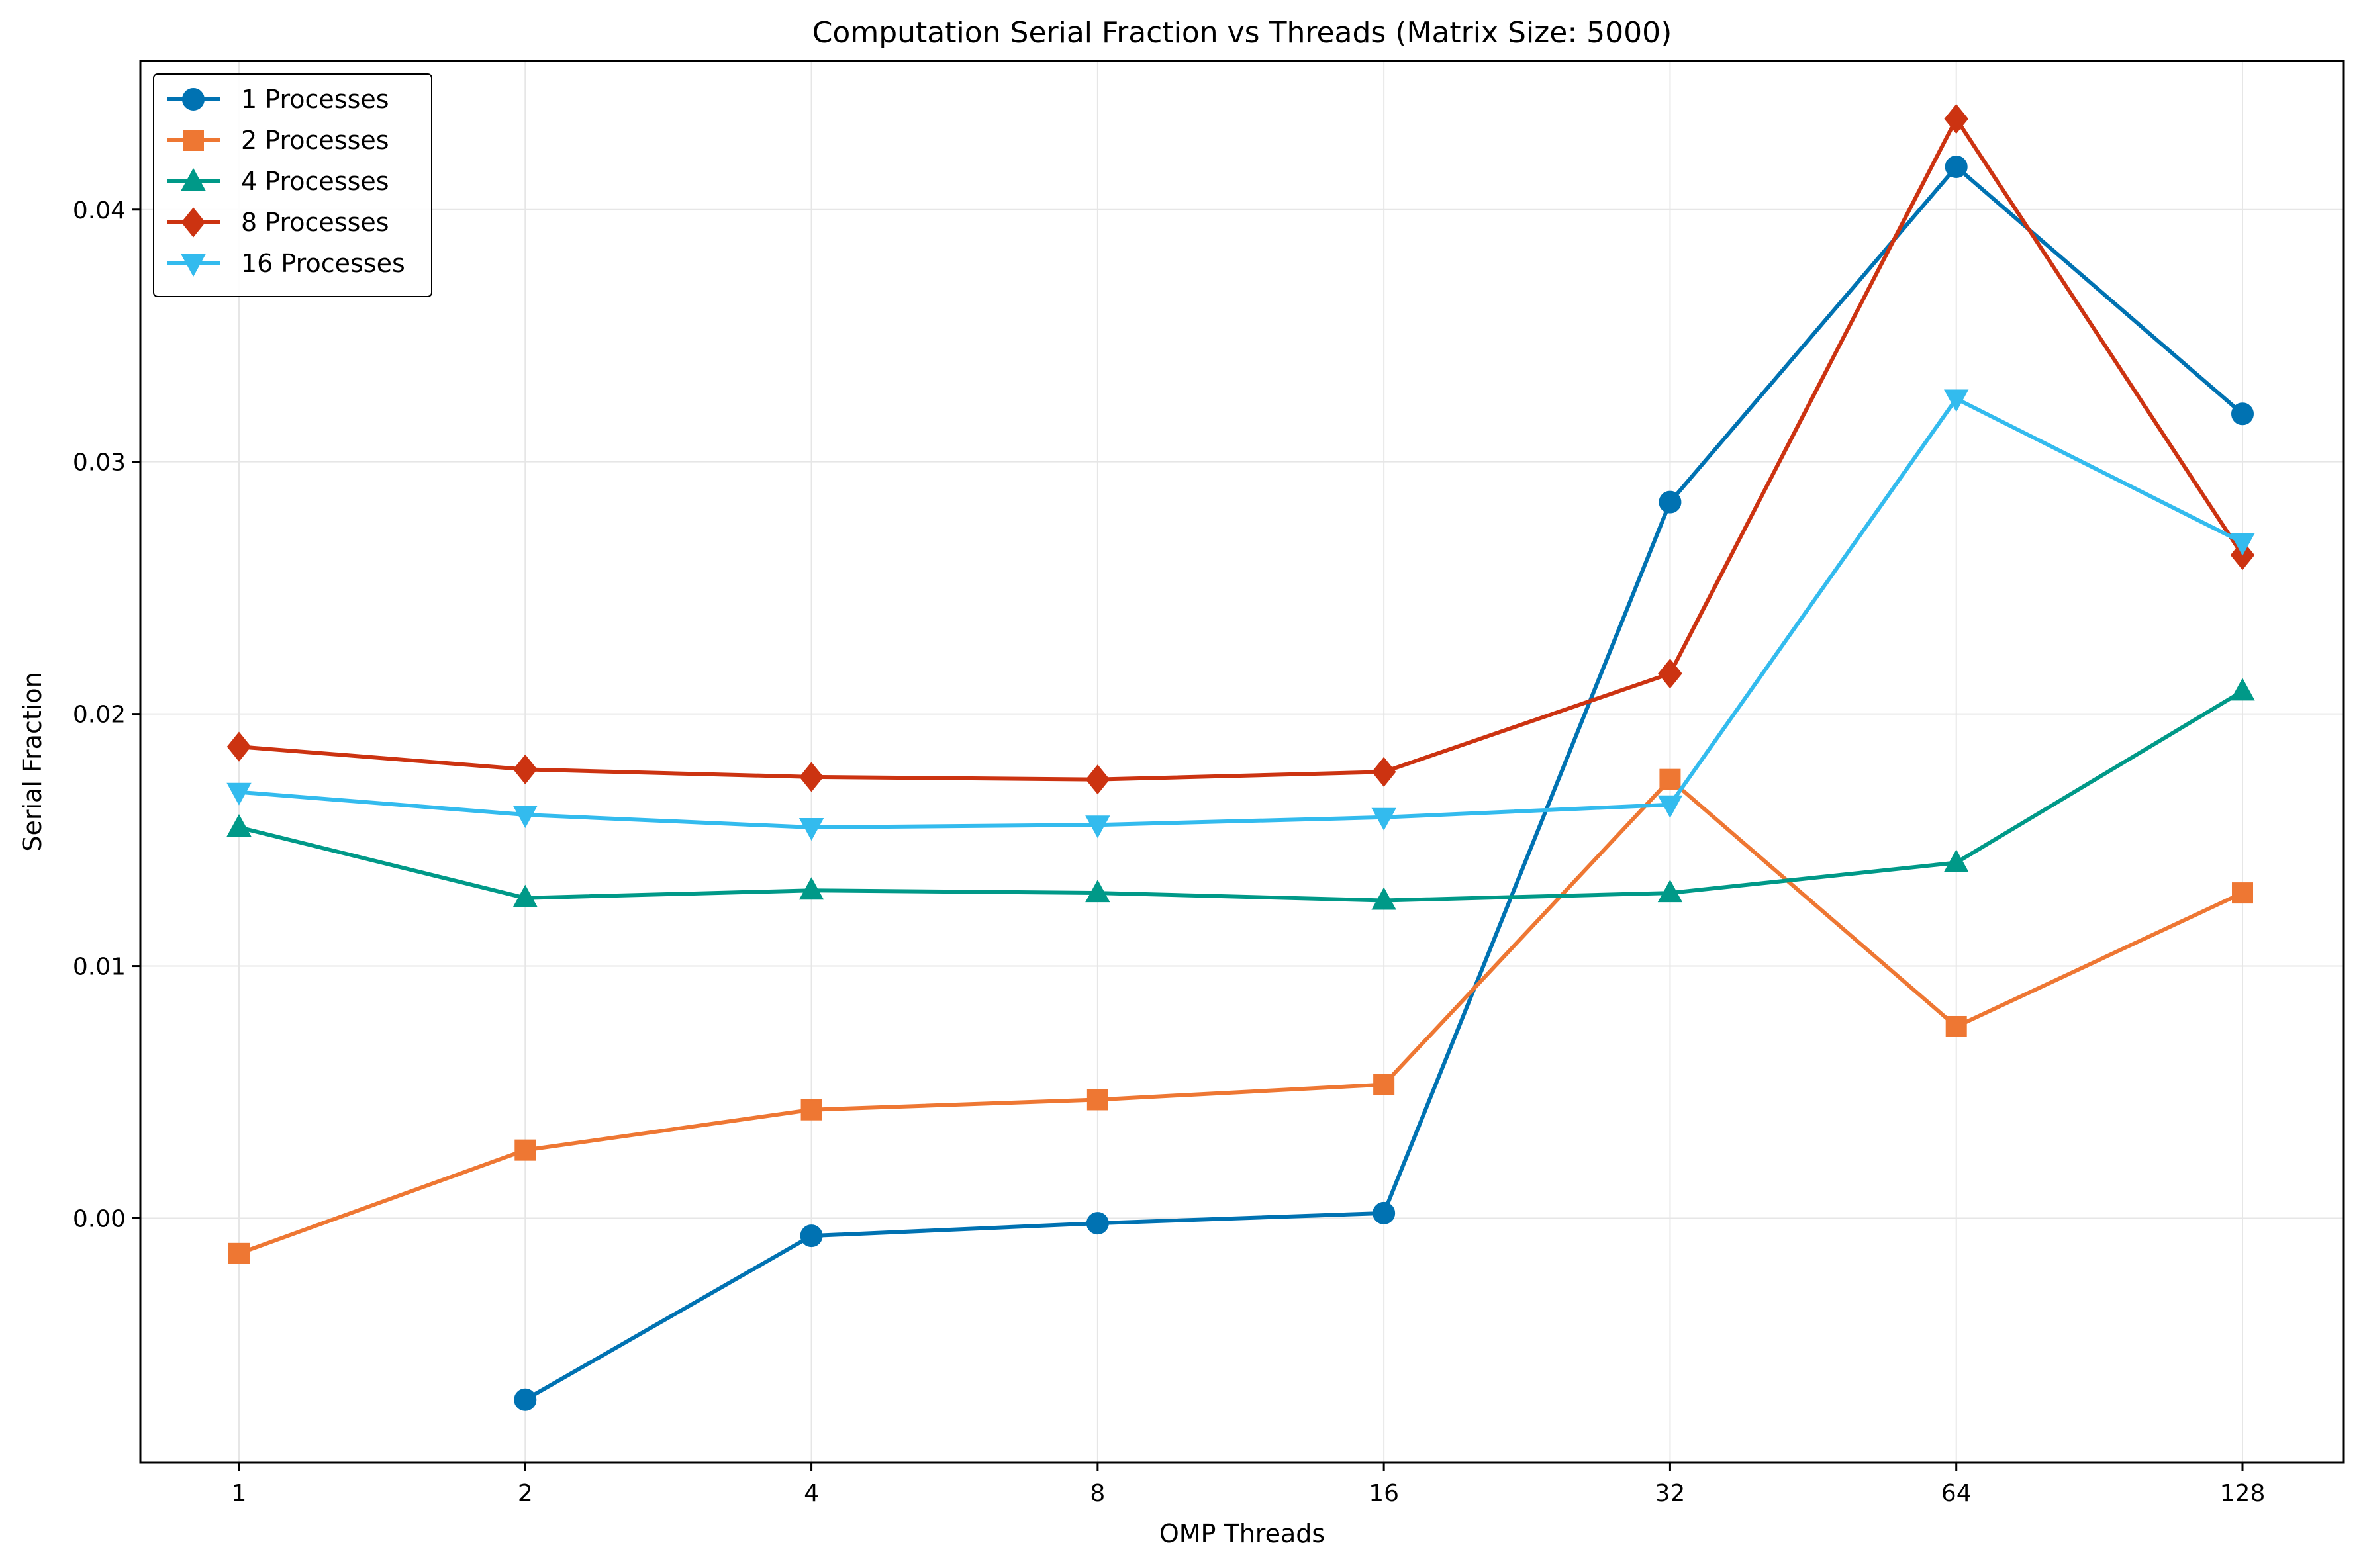  What do you see at coordinates (525, 1493) in the screenshot?
I see `x-tick-label: 2` at bounding box center [525, 1493].